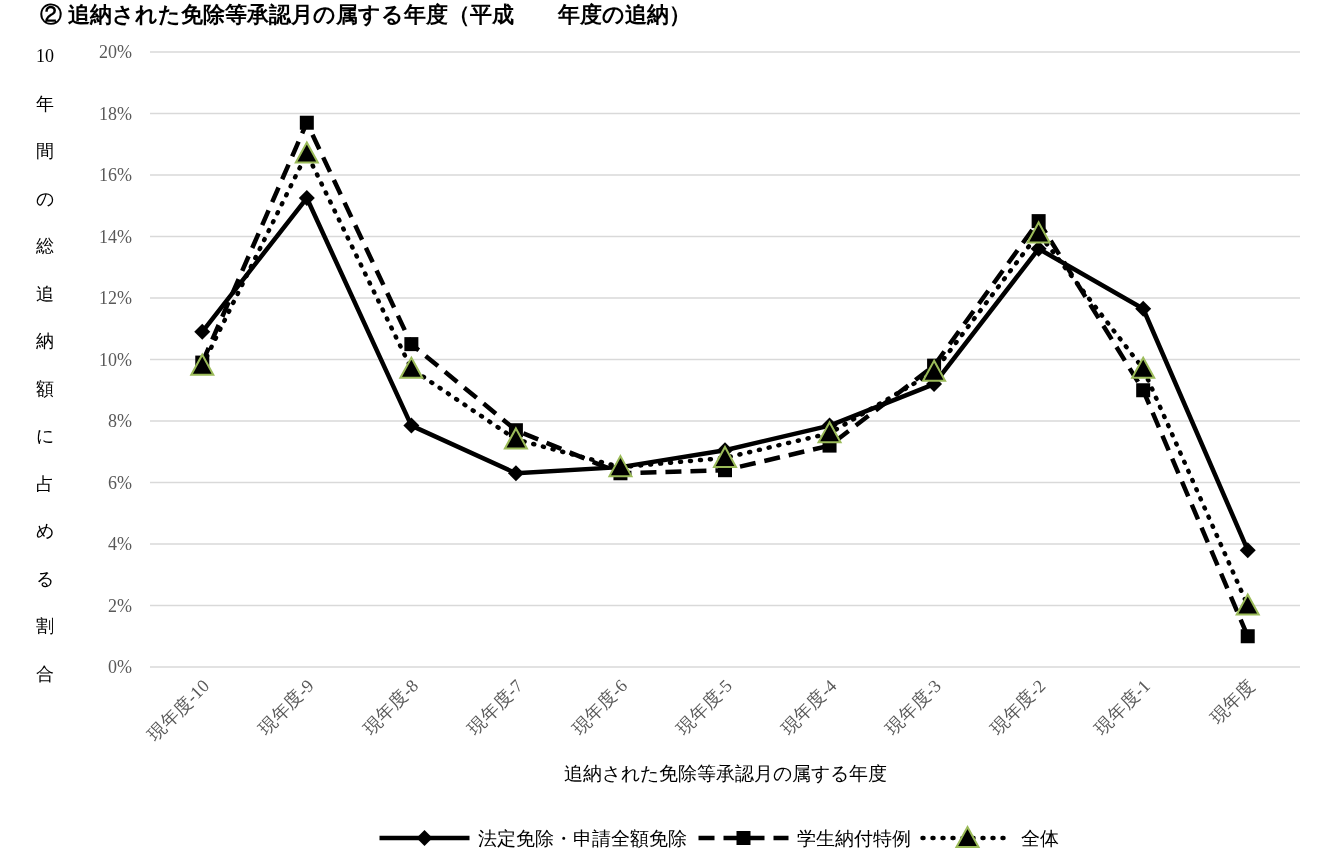 The height and width of the screenshot is (861, 1319). I want to click on x-axis-title: 追納された免除等承認月の属する年度, so click(725, 773).